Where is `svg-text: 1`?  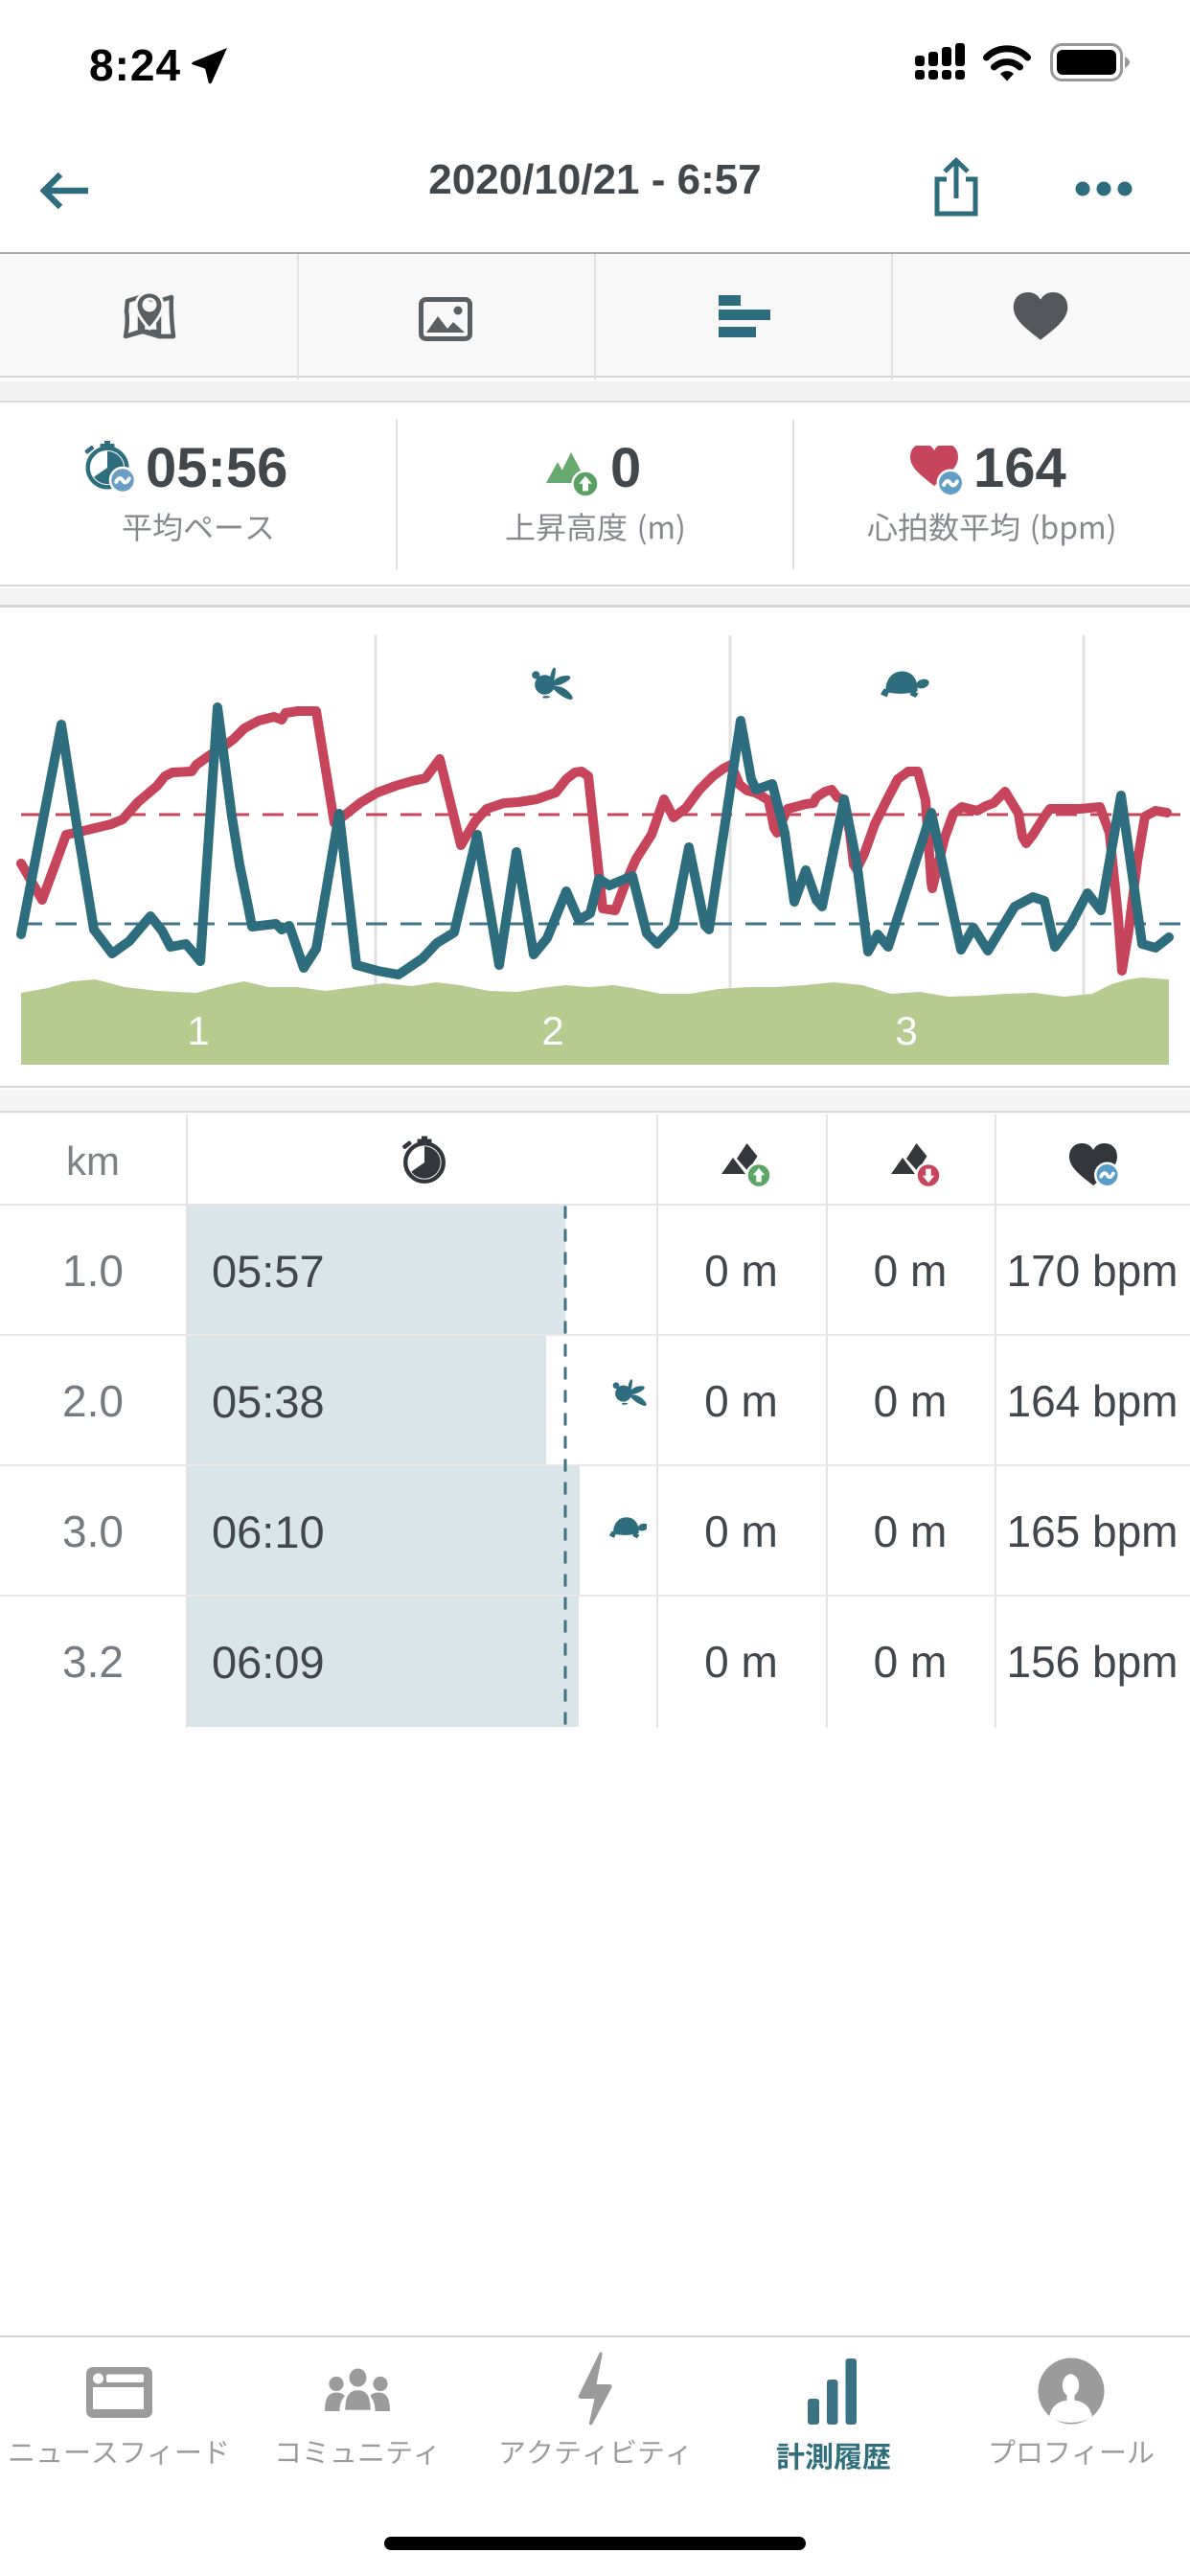
svg-text: 1 is located at coordinates (198, 1030).